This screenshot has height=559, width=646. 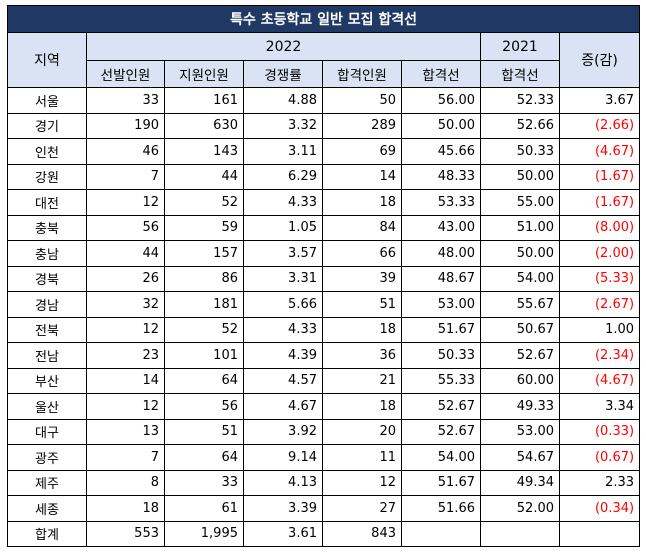 I want to click on cell-cutoff-2021: 49.34, so click(x=520, y=482).